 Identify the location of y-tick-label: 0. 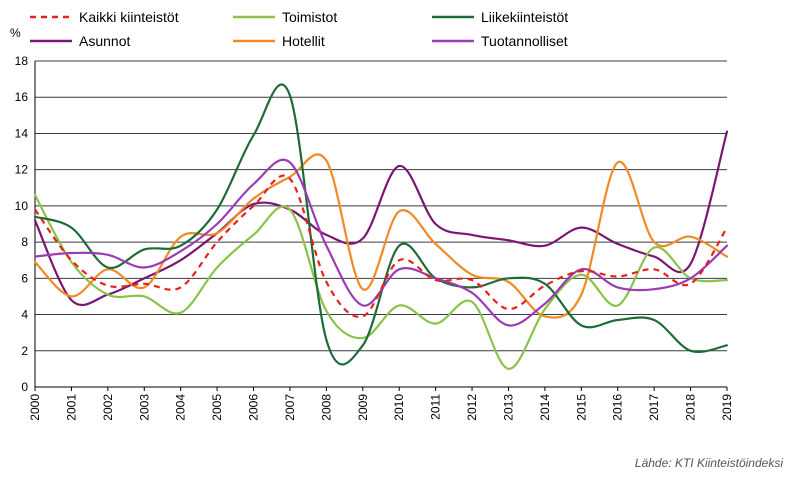
(24, 387).